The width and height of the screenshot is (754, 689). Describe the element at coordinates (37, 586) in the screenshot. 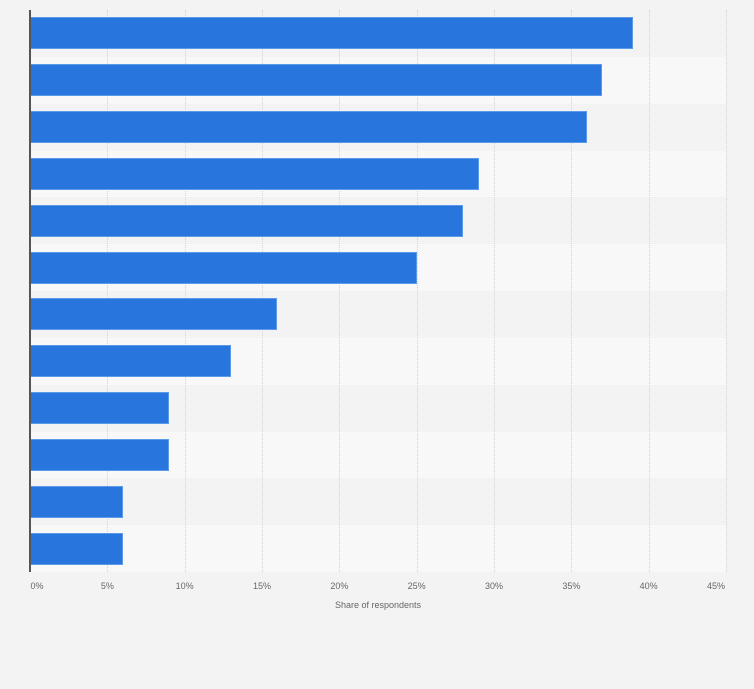

I see `x-tick-label: 0%` at that location.